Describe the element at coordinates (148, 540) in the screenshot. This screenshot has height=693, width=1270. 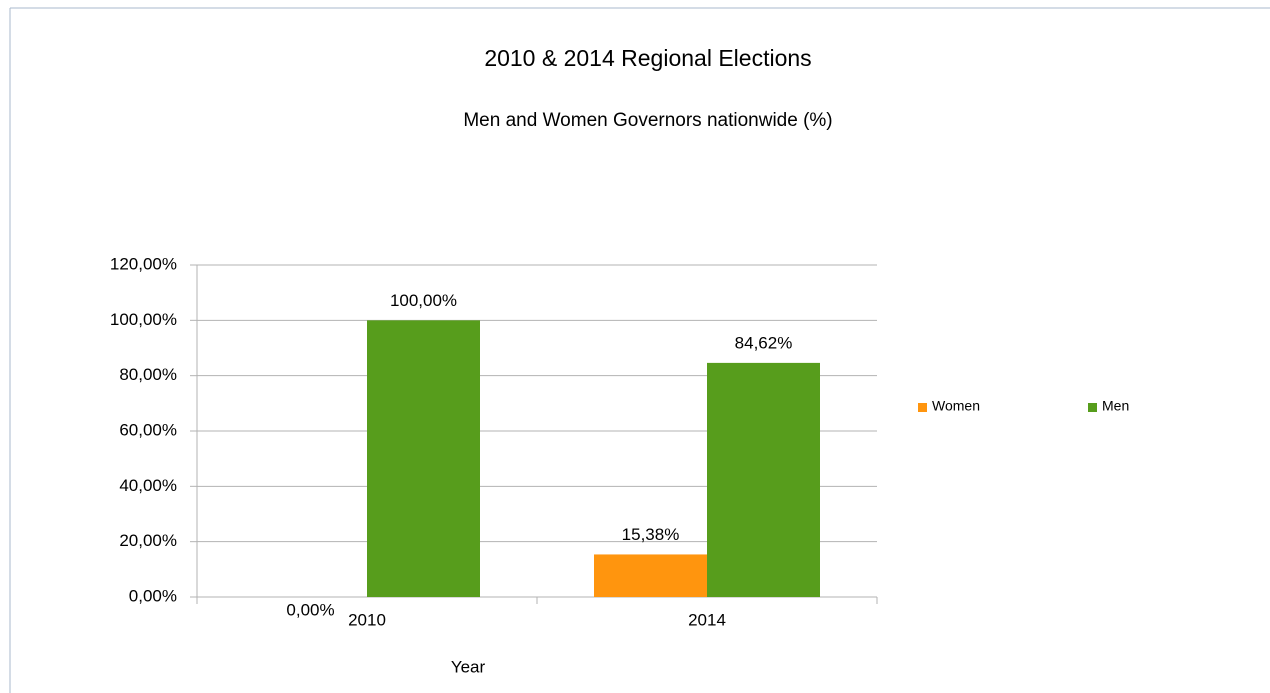
I see `y-tick-label: 20,00%` at that location.